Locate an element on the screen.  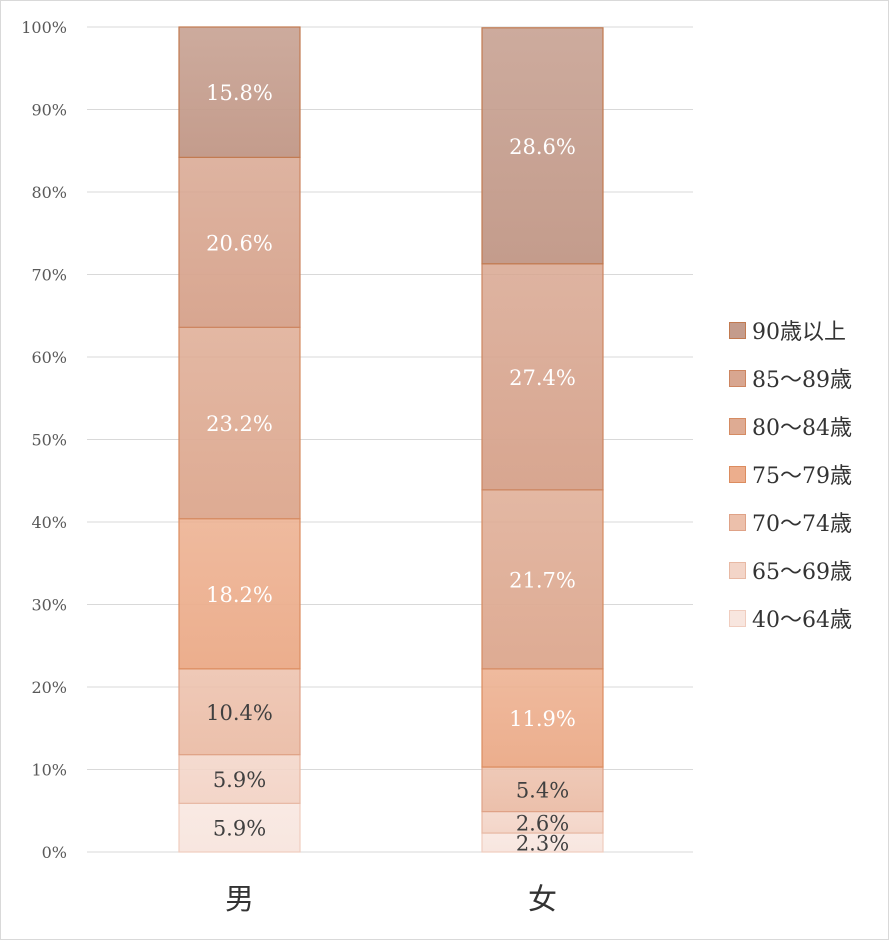
data-label: 20.6% is located at coordinates (239, 243).